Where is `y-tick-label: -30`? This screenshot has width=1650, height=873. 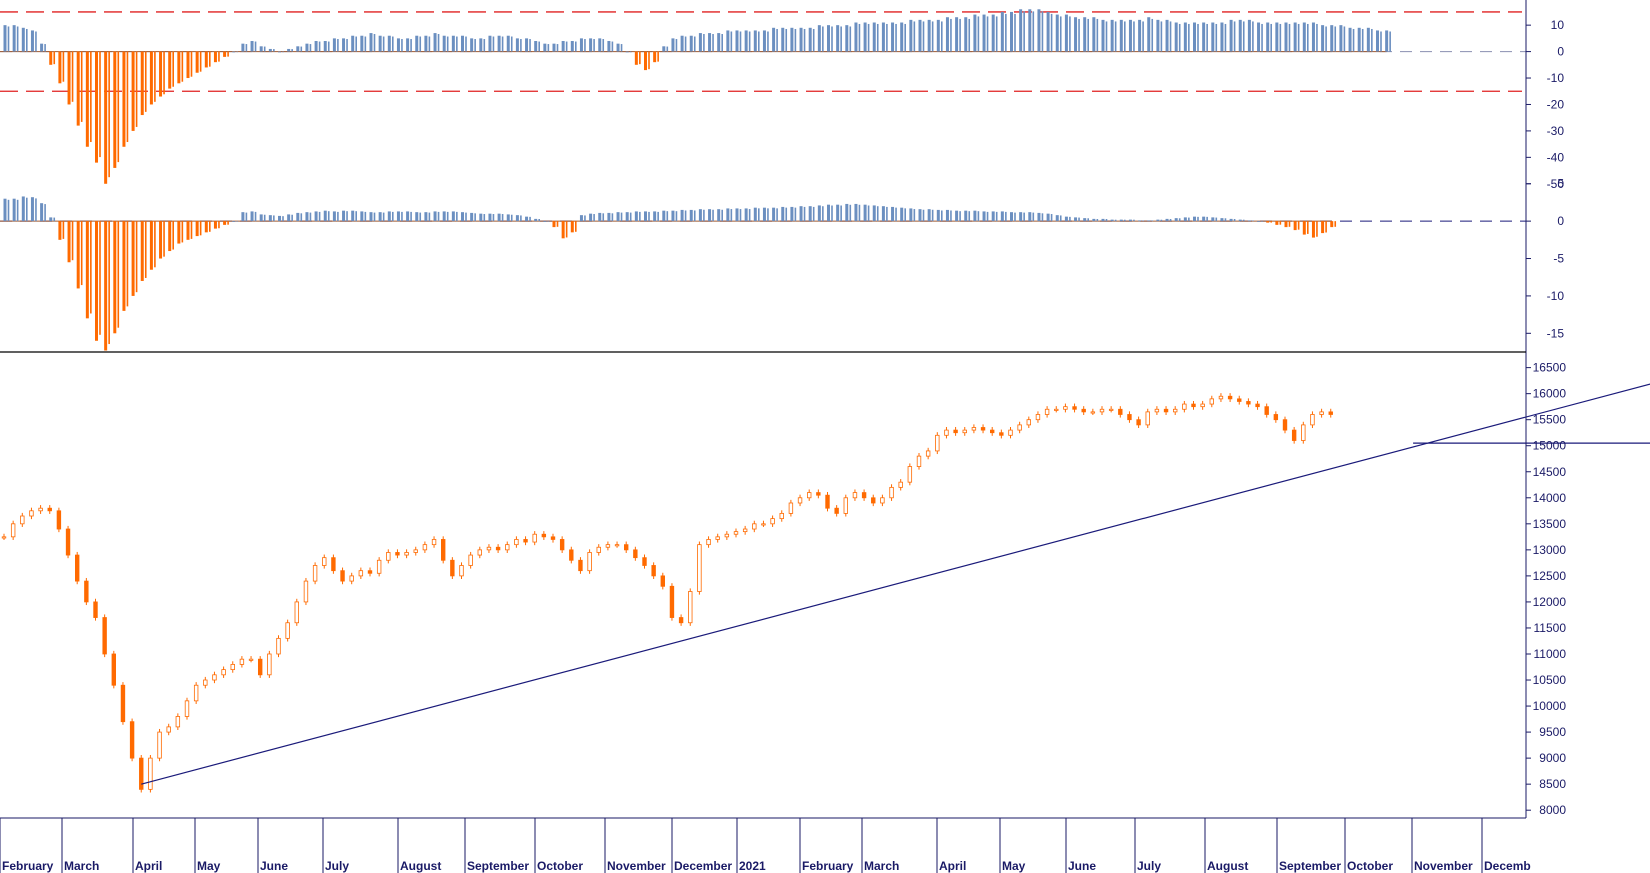 y-tick-label: -30 is located at coordinates (1556, 131).